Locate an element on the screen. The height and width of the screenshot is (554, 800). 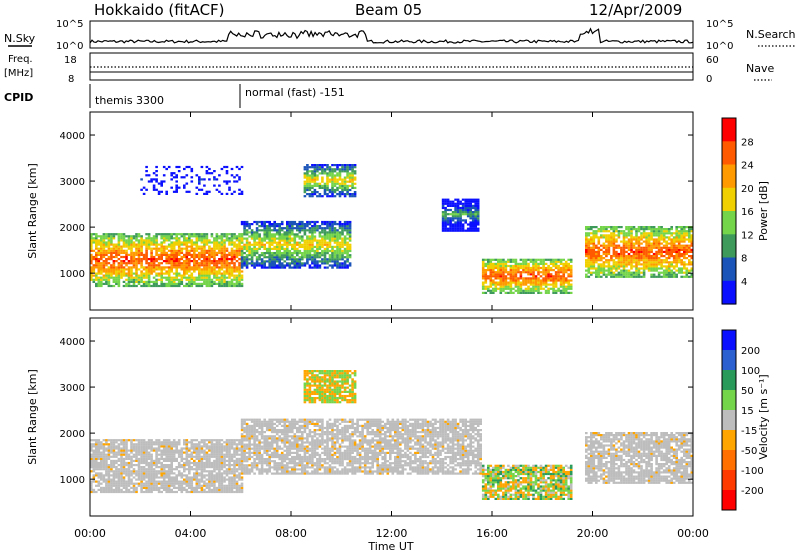
power-cell-1969 is located at coordinates (337, 236).